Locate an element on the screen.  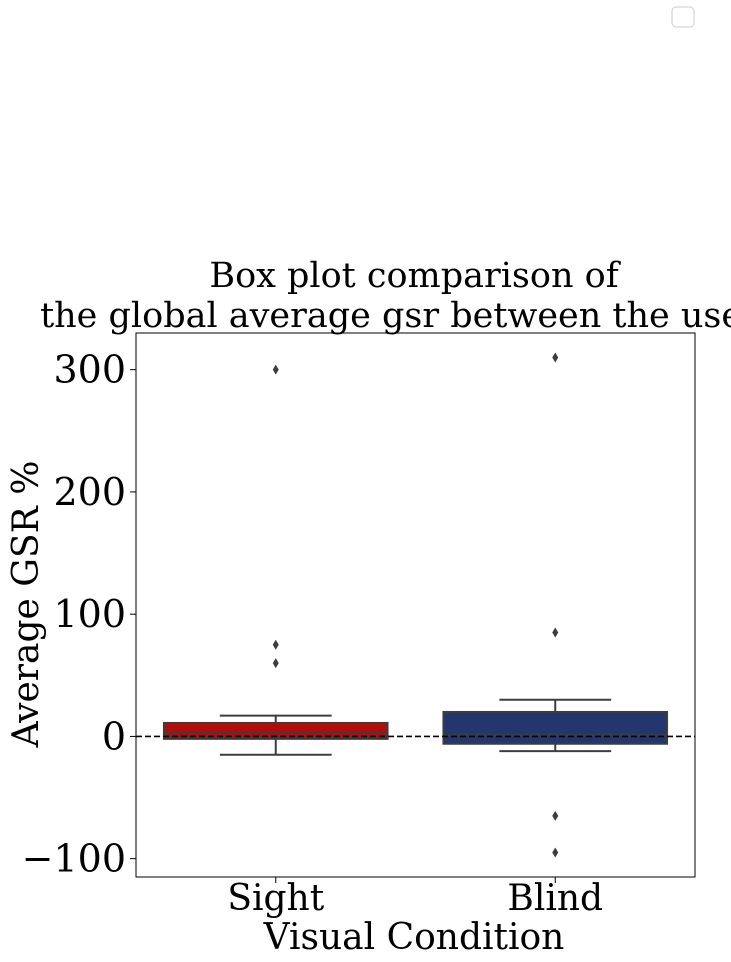
y-tick-label-0: −100 is located at coordinates (74, 859).